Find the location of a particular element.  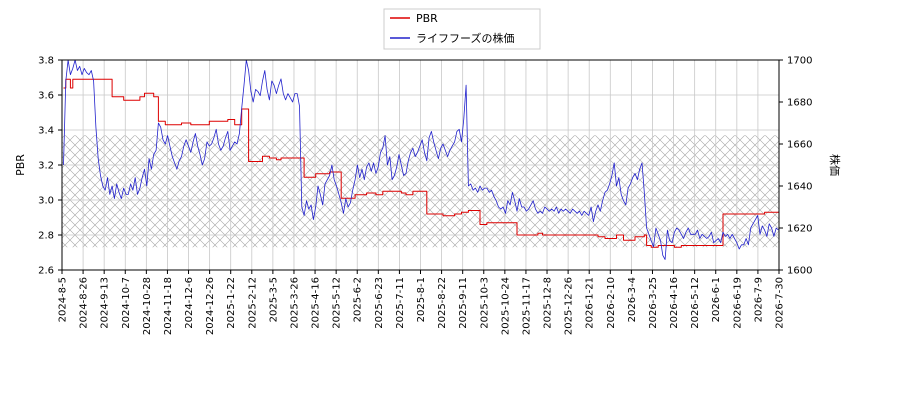

x-tick-label: 2026-7-9 is located at coordinates (758, 299).